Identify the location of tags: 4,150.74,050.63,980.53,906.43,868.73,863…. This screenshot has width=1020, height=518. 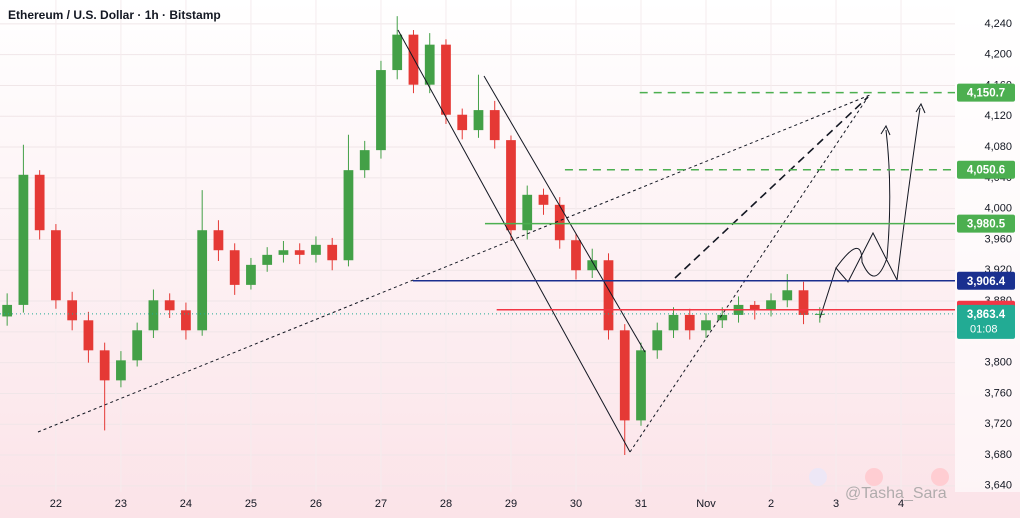
(986, 211).